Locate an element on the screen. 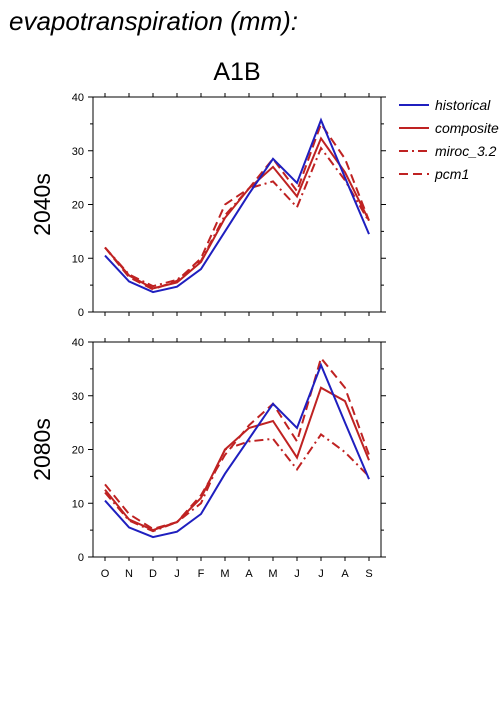 The image size is (501, 709). x-tick-label: D is located at coordinates (153, 574).